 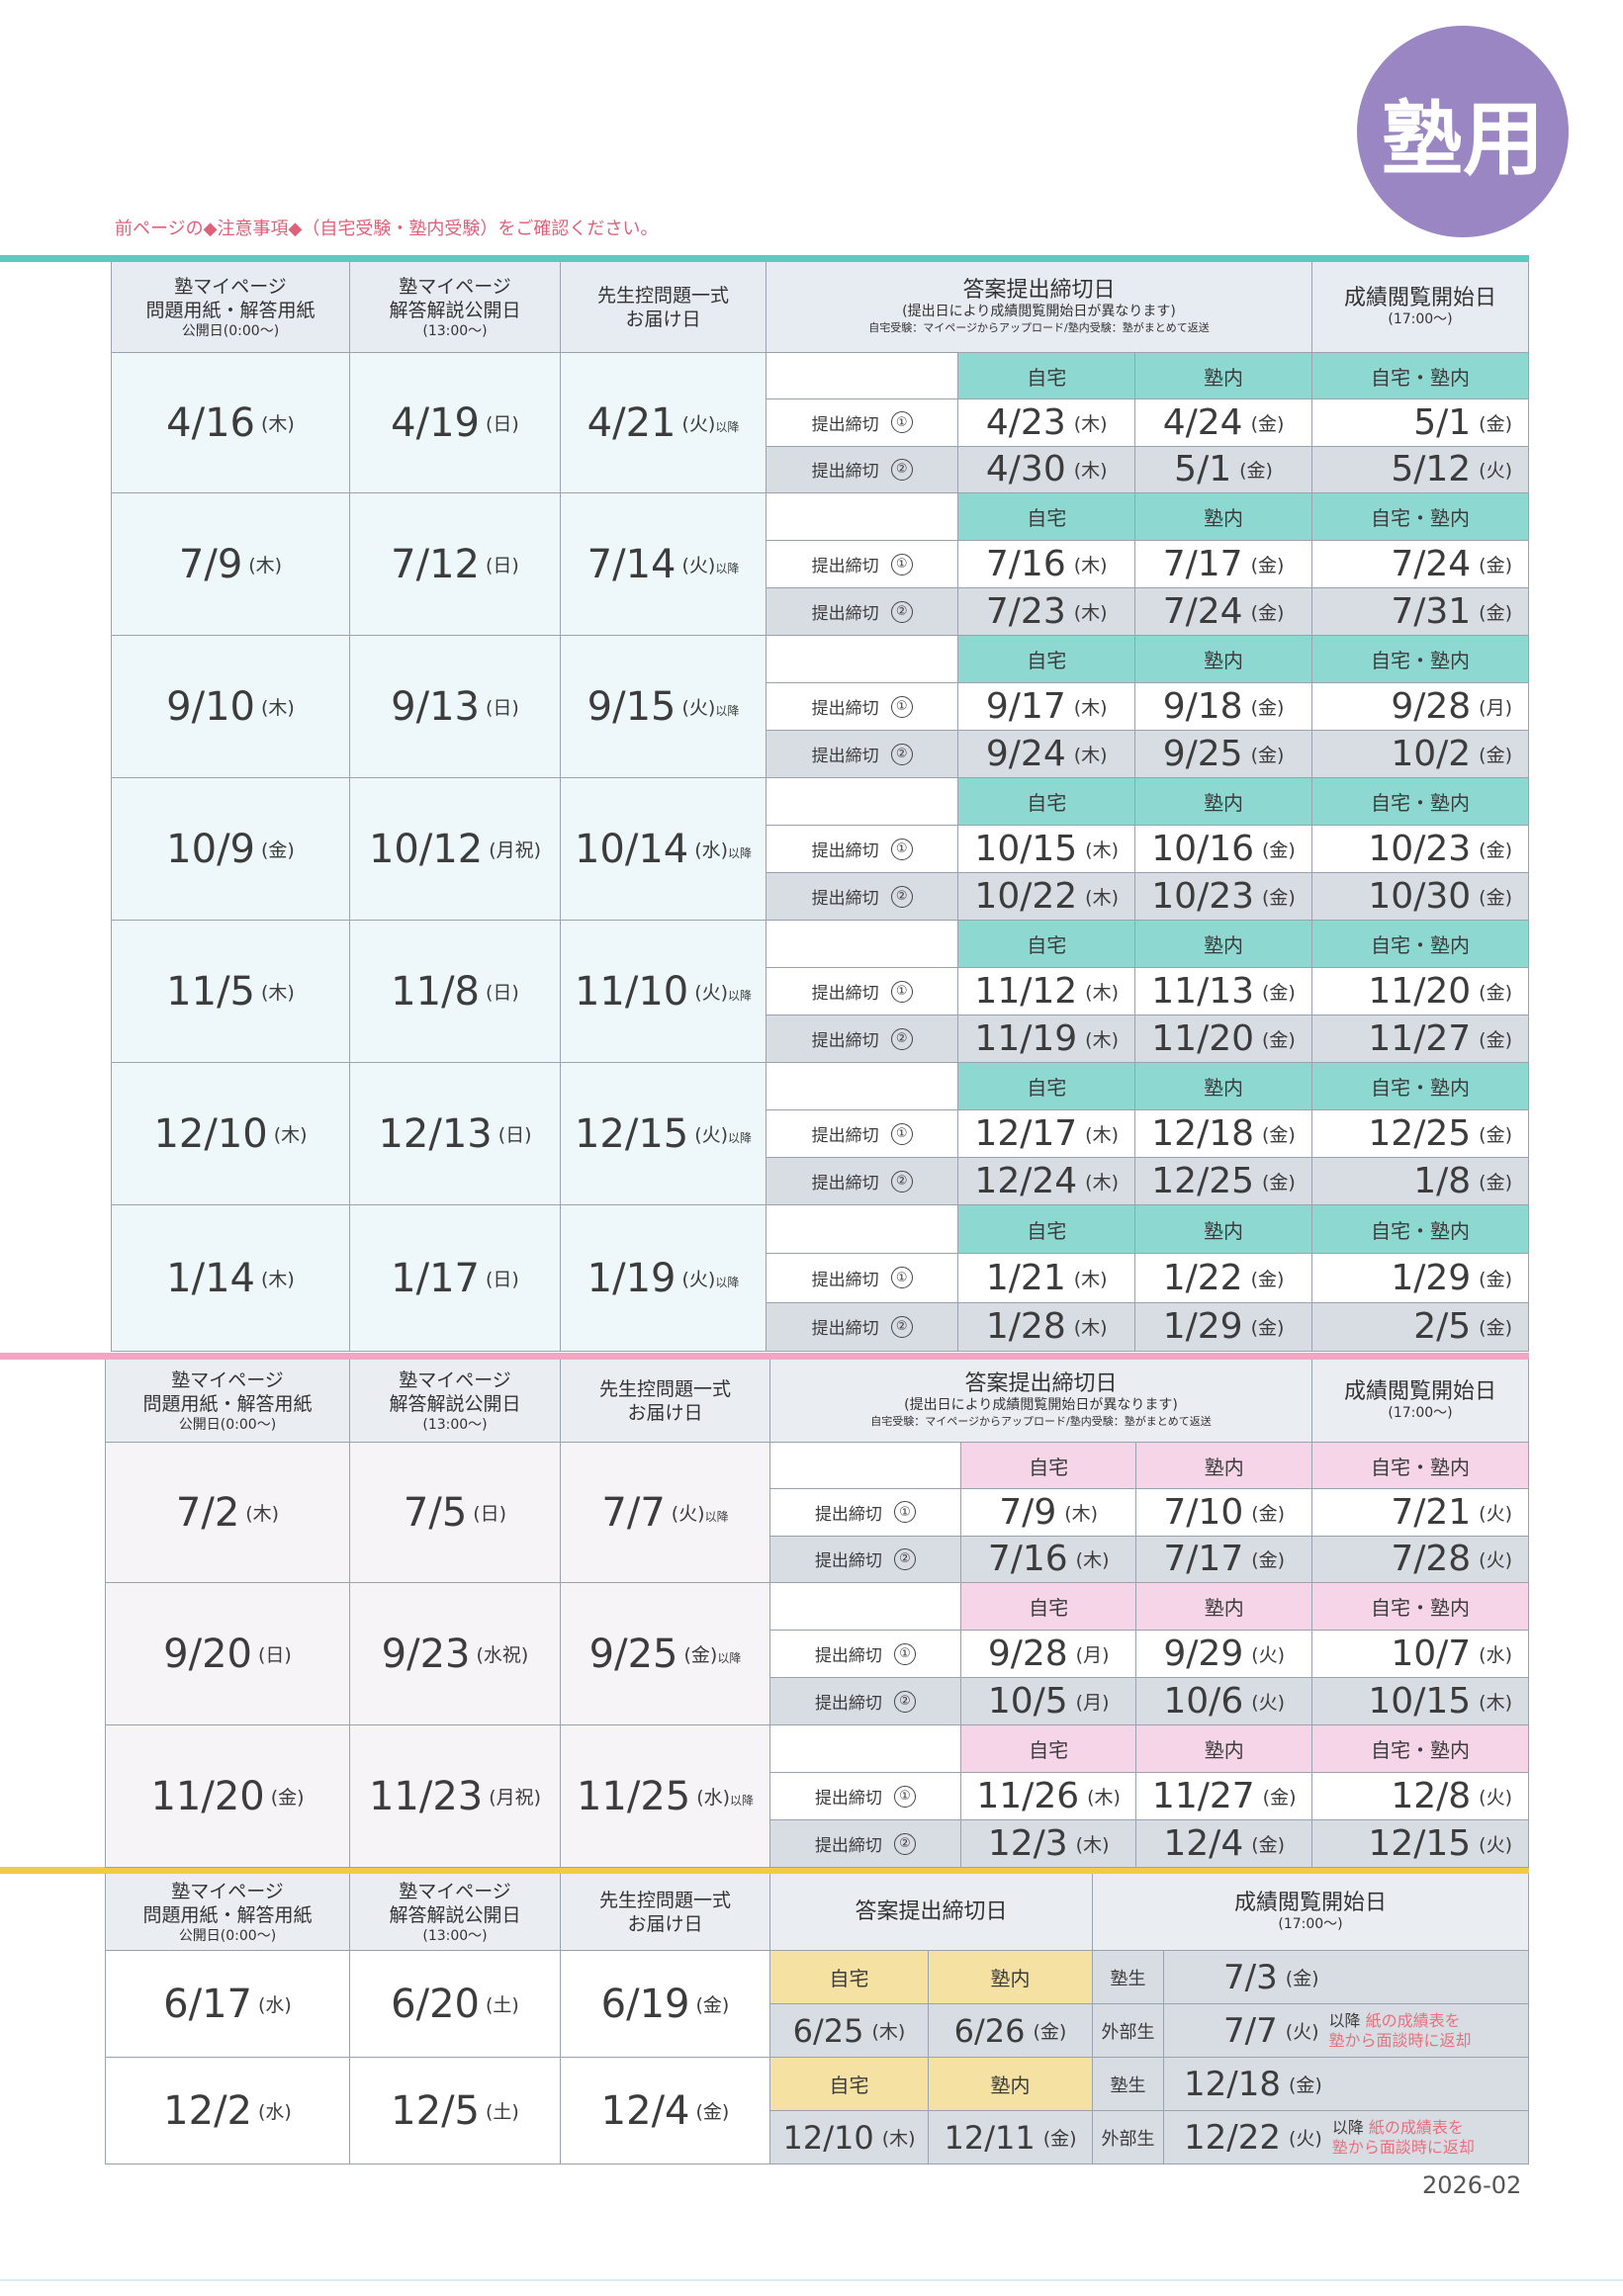 What do you see at coordinates (633, 1512) in the screenshot?
I see `date-value: 7/7` at bounding box center [633, 1512].